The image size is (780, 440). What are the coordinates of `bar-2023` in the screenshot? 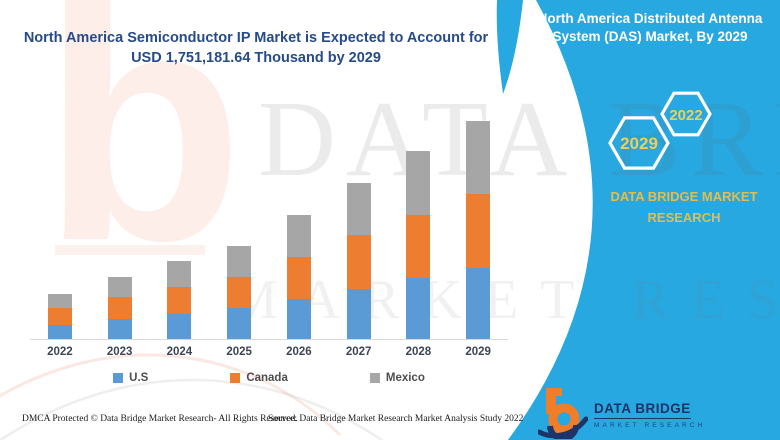 It's located at (120, 230).